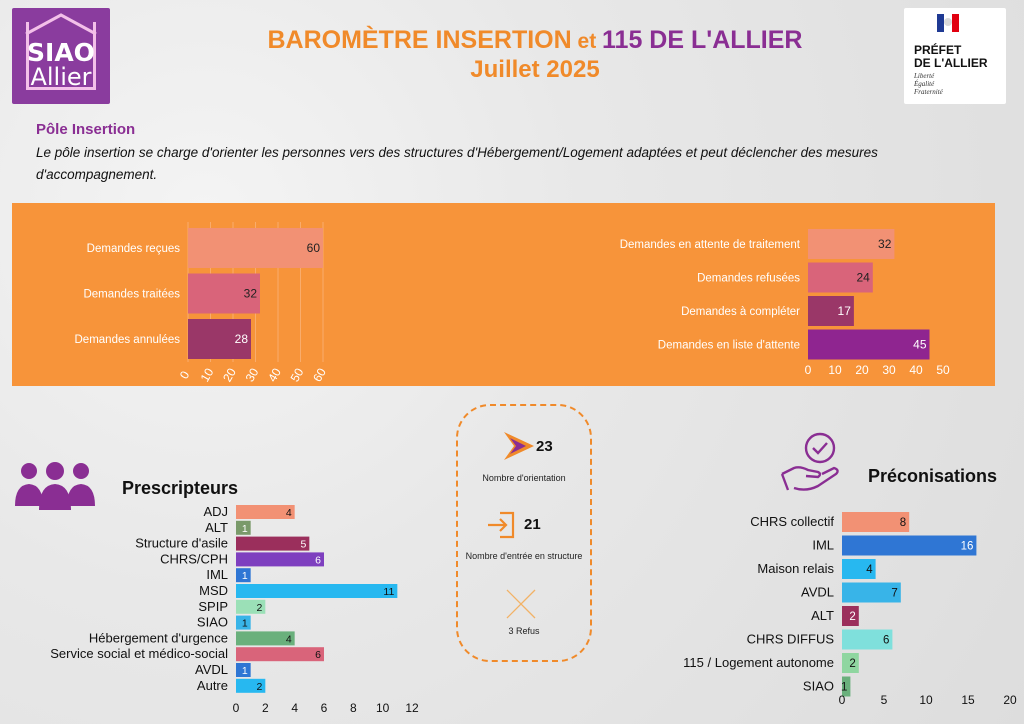 Image resolution: width=1024 pixels, height=724 pixels. I want to click on chart2-category-label-0: ADJ, so click(215, 511).